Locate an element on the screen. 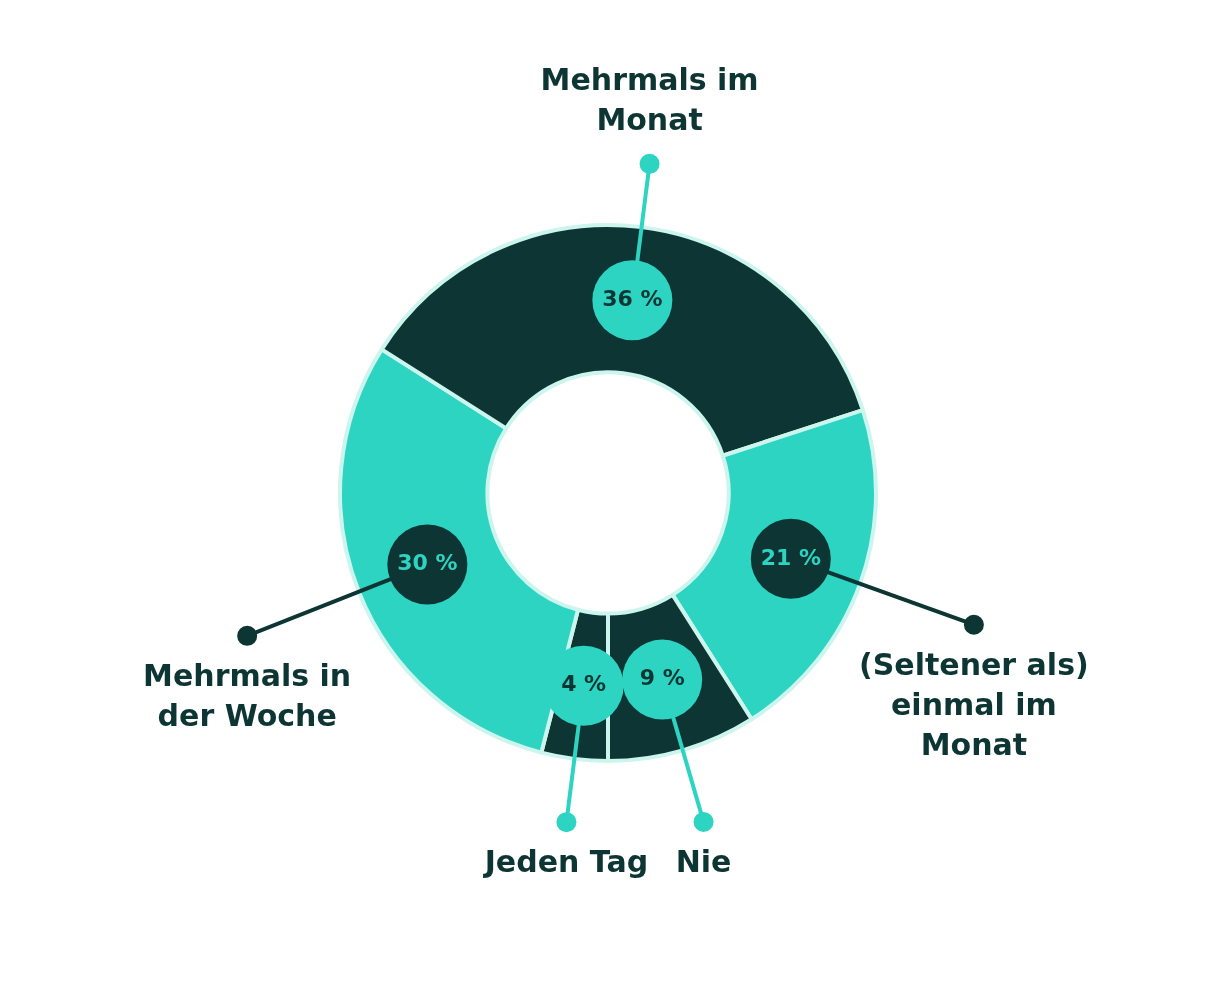  data-label: 9 % is located at coordinates (662, 678).